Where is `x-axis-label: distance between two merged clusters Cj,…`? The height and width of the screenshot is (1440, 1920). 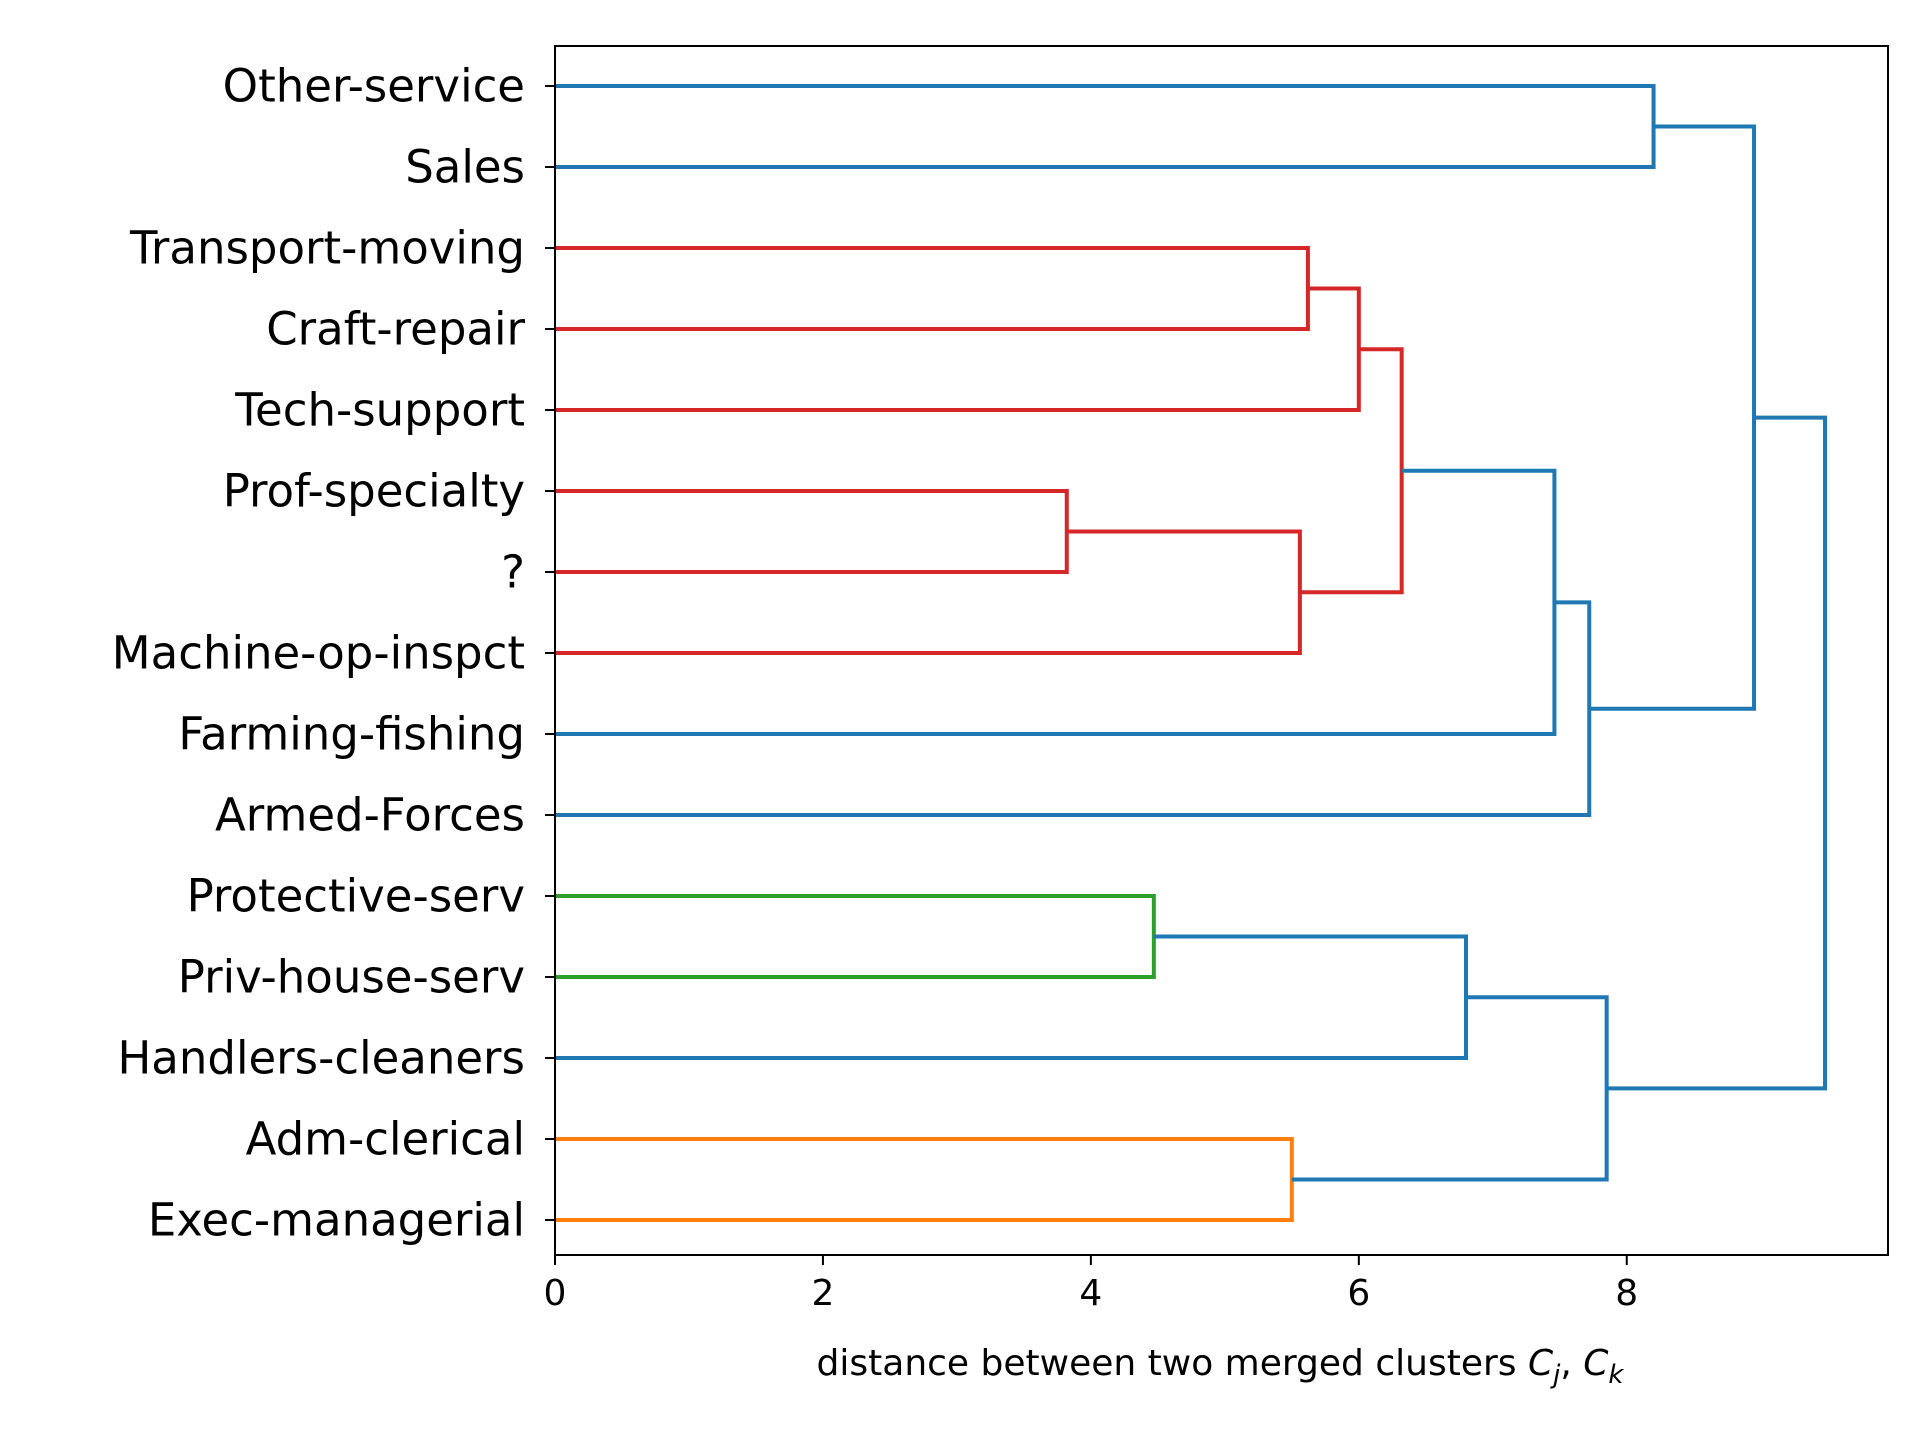 x-axis-label: distance between two merged clusters Cj,… is located at coordinates (1221, 1366).